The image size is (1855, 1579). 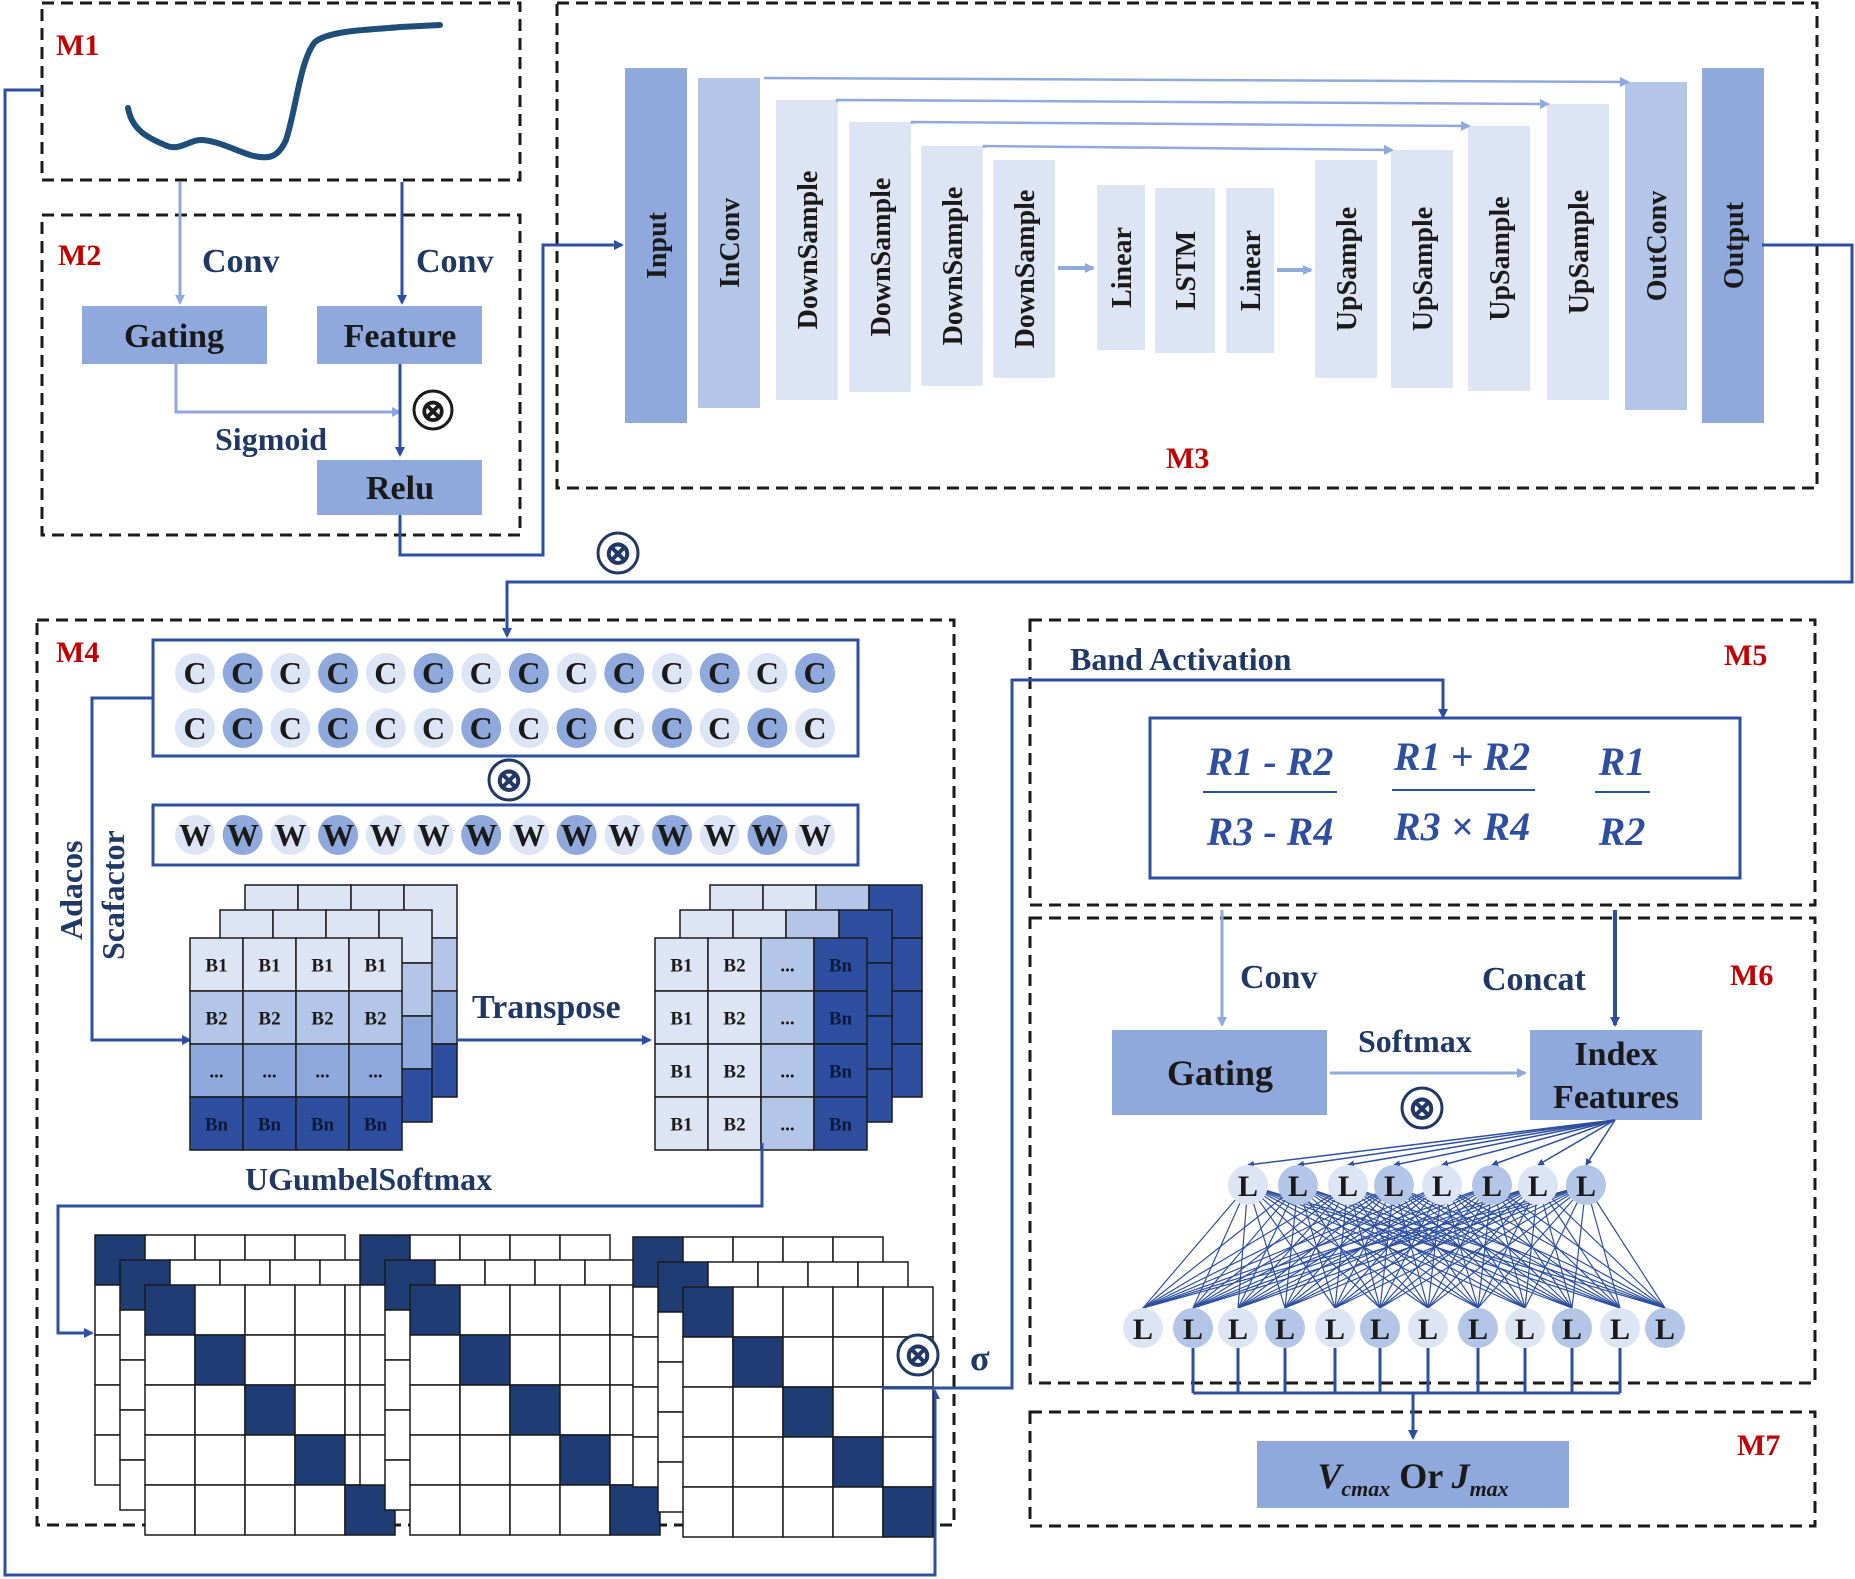 I want to click on m5-label: M5, so click(x=1745, y=655).